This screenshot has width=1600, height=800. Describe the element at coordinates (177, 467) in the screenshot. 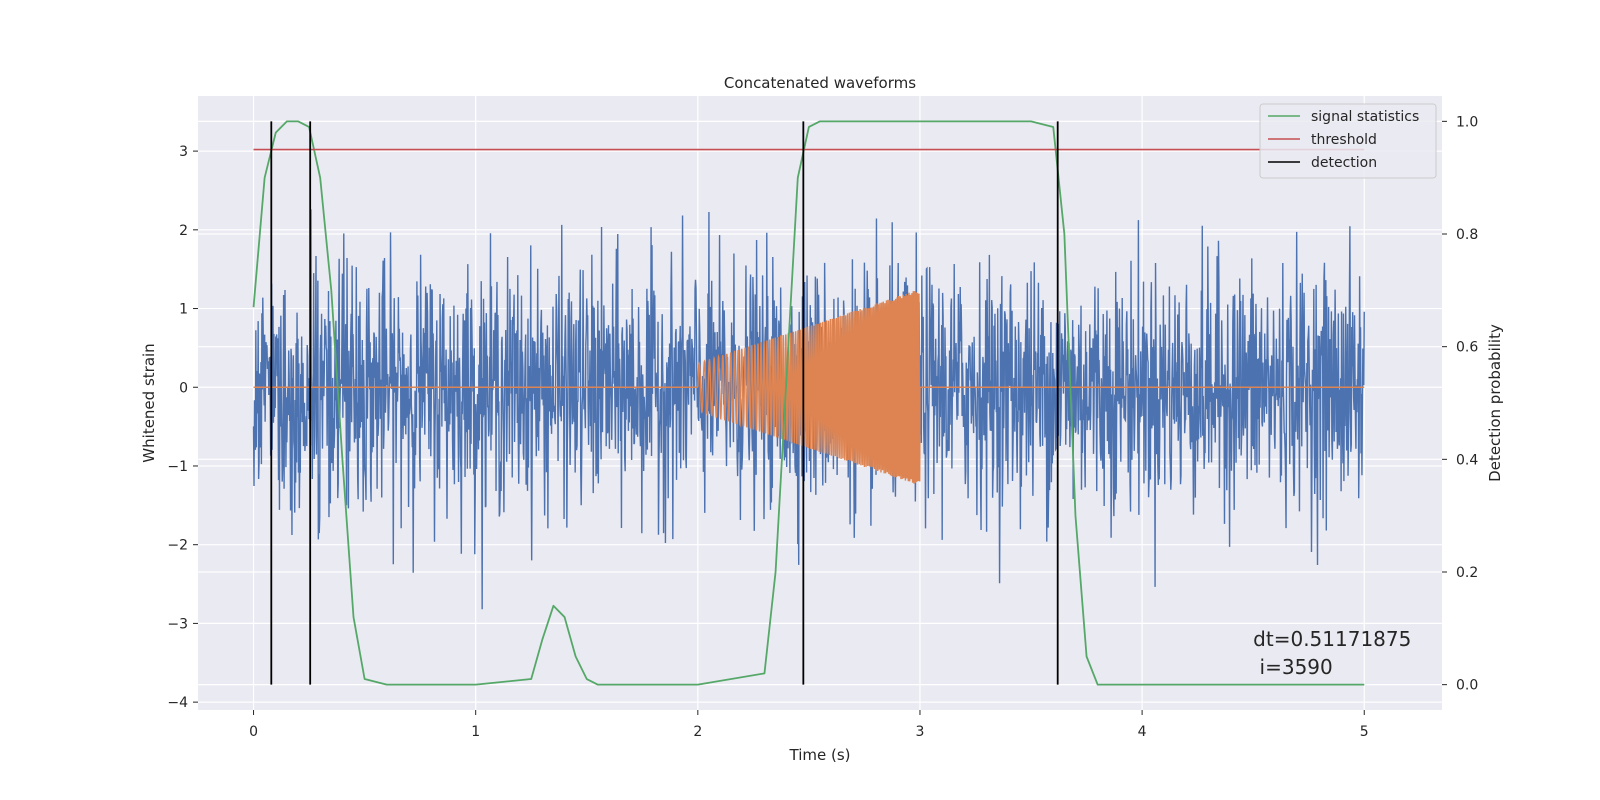

I see `y-tick-label: −1` at that location.